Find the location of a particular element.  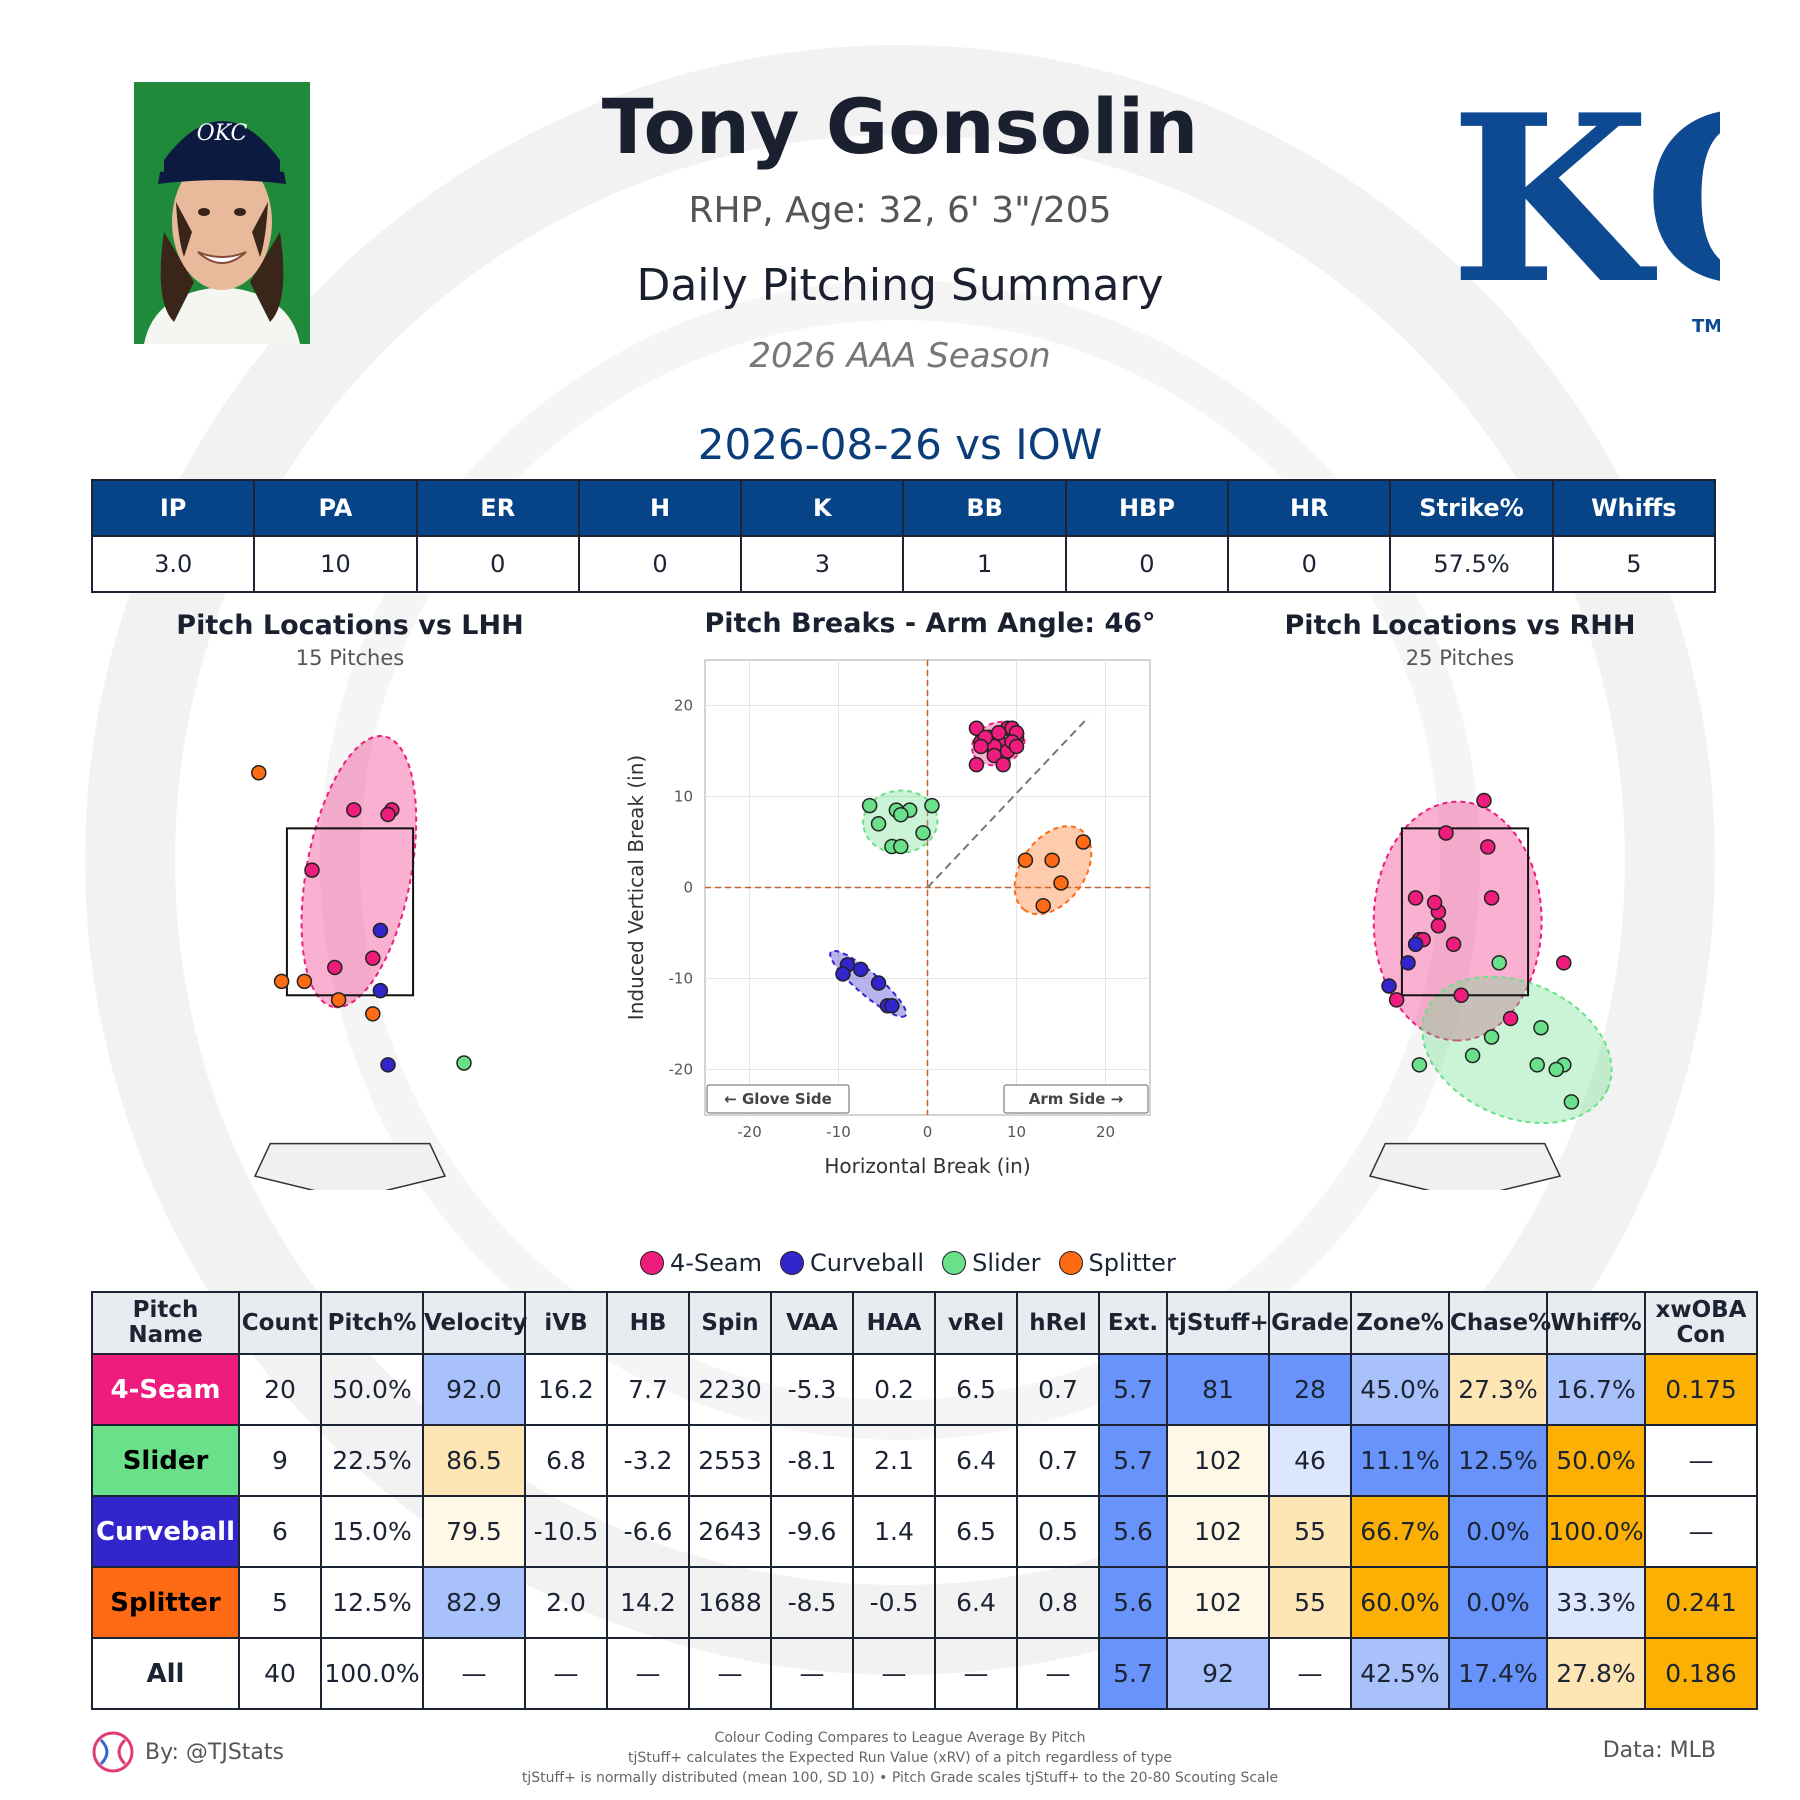

pitch-metric-cell: 60.0% is located at coordinates (1400, 1602).